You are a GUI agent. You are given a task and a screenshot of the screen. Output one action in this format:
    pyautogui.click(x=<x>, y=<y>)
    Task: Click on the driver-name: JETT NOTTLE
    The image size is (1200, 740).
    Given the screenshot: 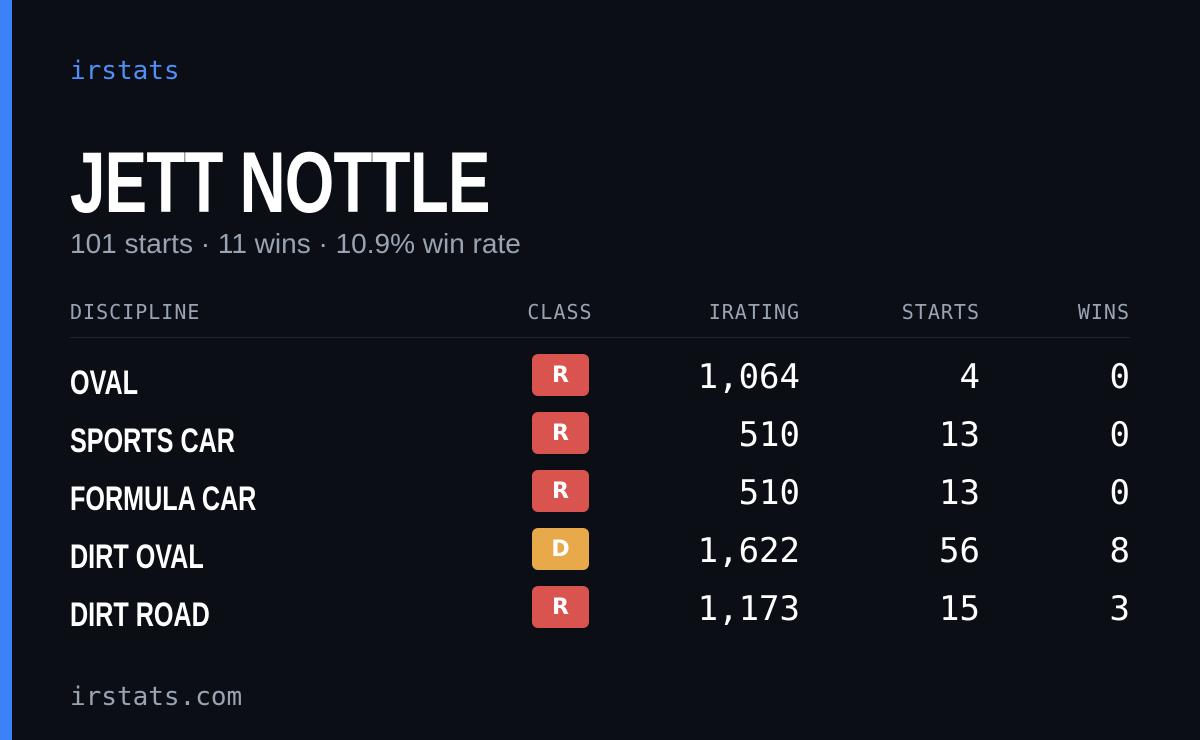 What is the action you would take?
    pyautogui.click(x=280, y=183)
    